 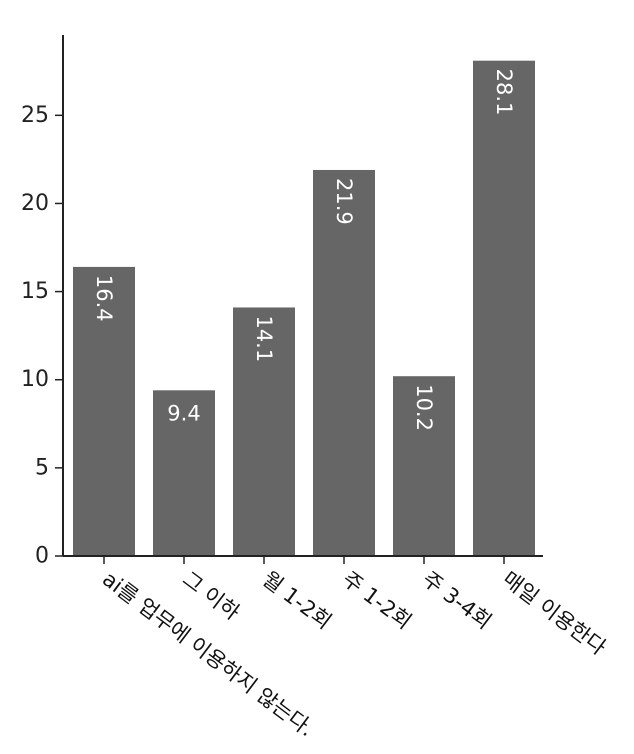 I want to click on y-tick-label: 0, so click(x=42, y=556).